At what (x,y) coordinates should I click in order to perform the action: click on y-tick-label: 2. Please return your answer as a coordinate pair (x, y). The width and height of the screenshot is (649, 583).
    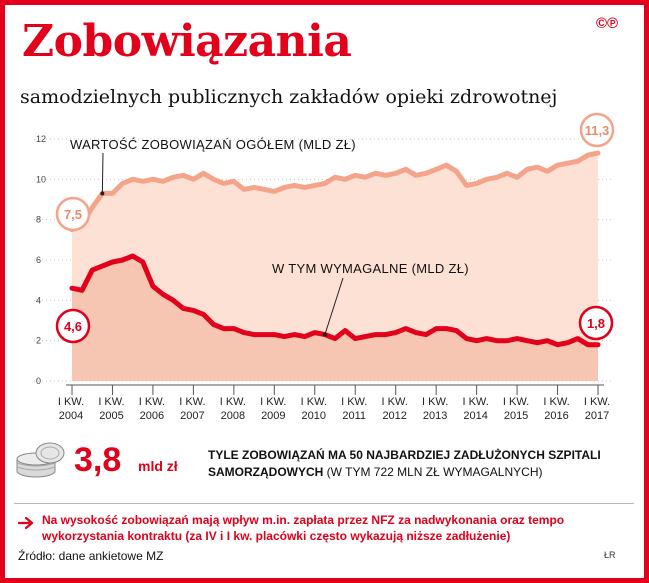
    Looking at the image, I should click on (38, 341).